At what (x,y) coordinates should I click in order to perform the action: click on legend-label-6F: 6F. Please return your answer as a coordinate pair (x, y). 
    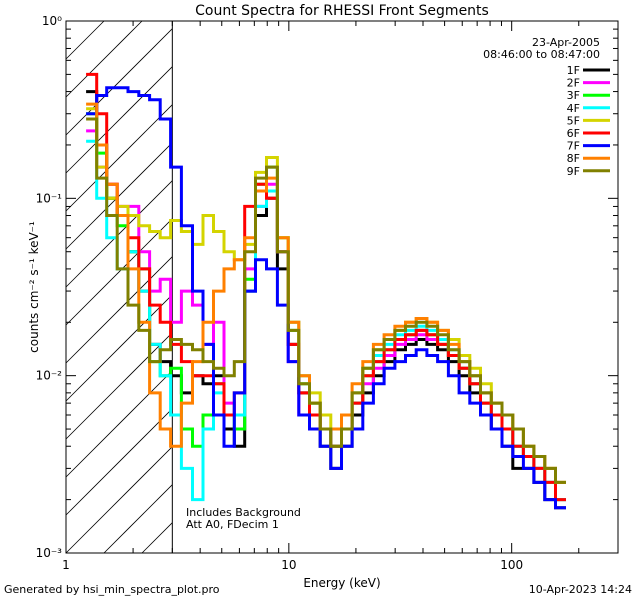
    Looking at the image, I should click on (573, 133).